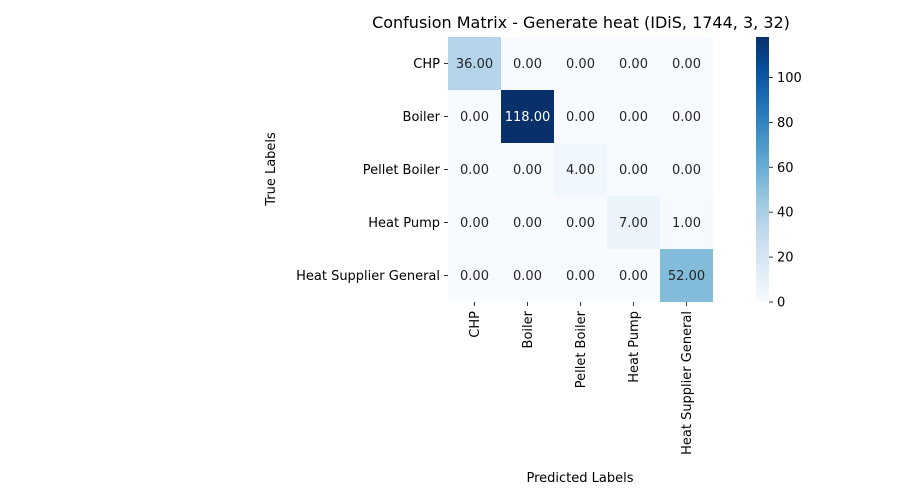  I want to click on y-axis-title: True Labels, so click(271, 169).